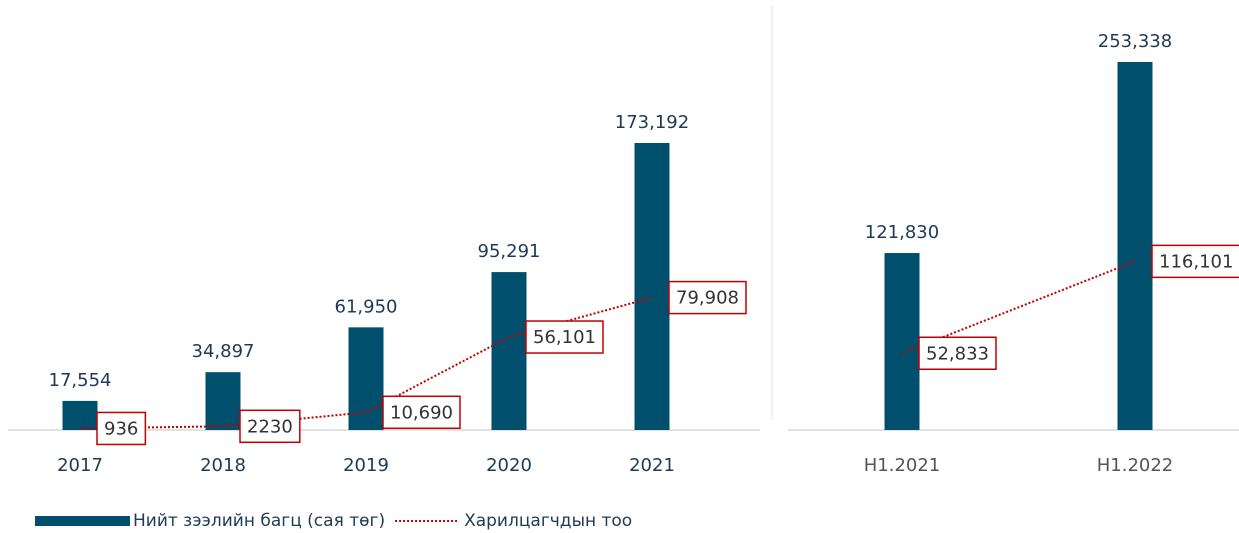  What do you see at coordinates (223, 351) in the screenshot?
I see `bar-value-label: 34,897` at bounding box center [223, 351].